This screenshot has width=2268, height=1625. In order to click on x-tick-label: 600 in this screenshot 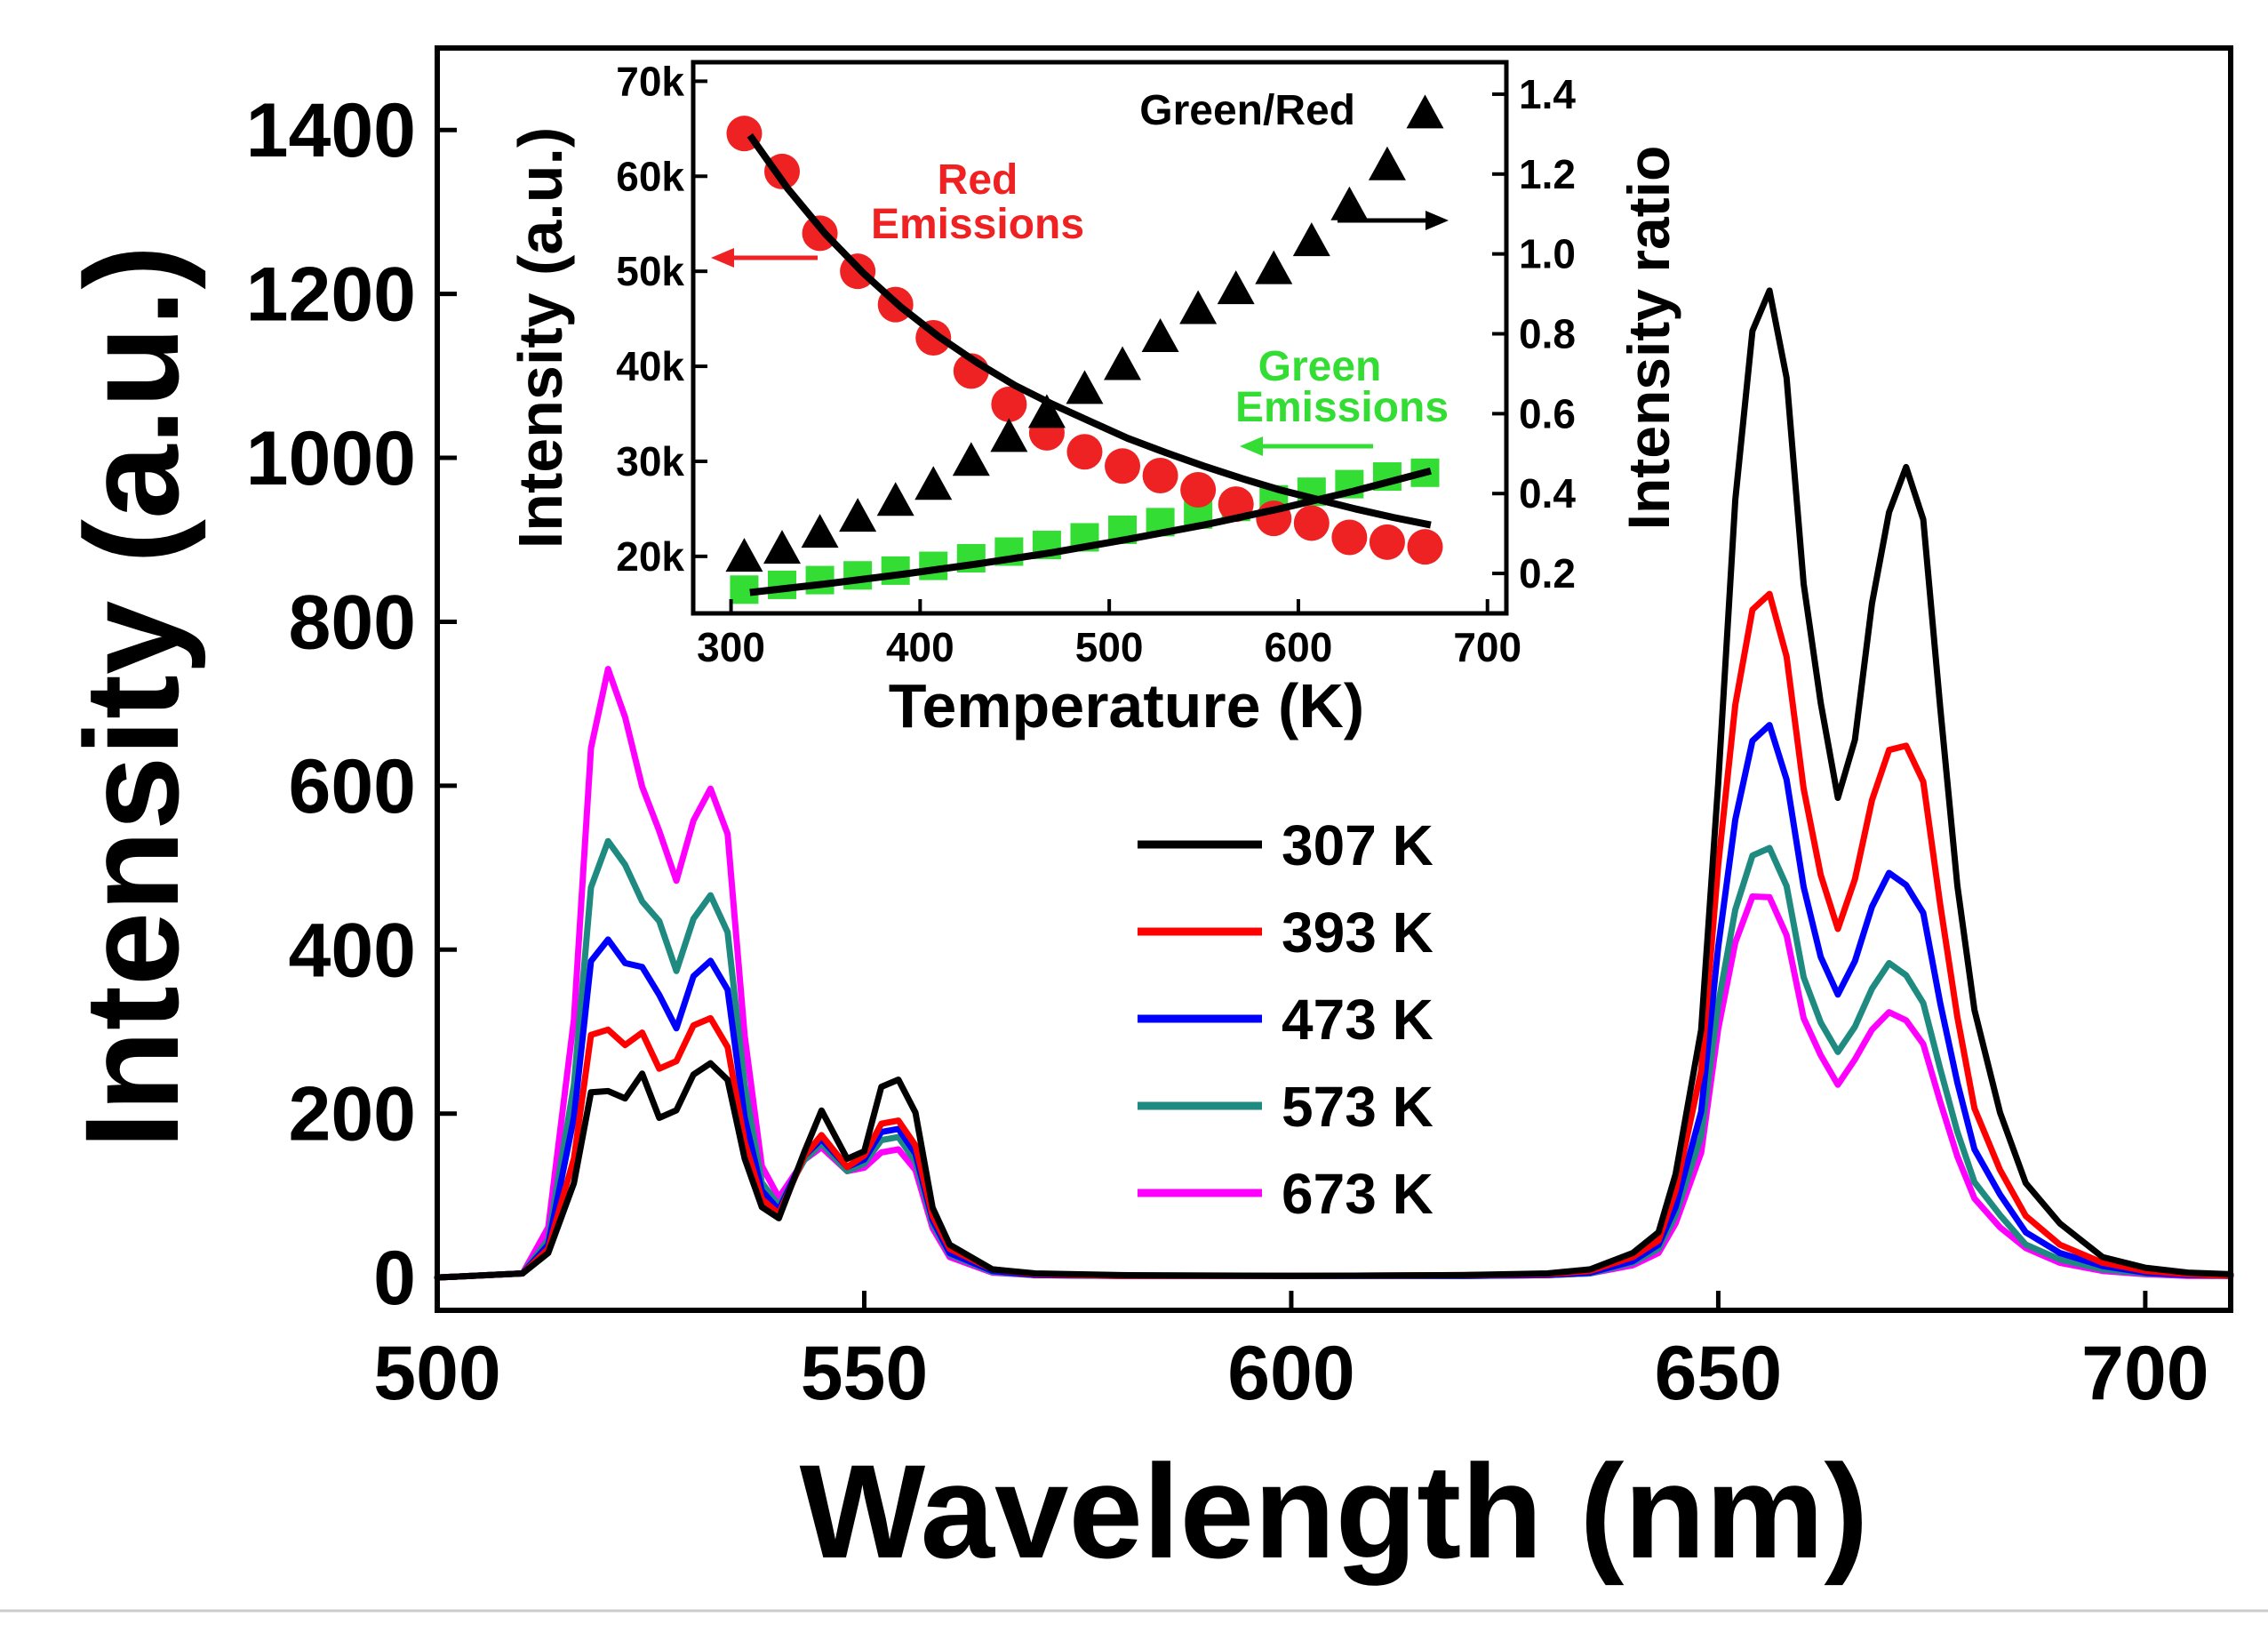, I will do `click(1291, 1373)`.